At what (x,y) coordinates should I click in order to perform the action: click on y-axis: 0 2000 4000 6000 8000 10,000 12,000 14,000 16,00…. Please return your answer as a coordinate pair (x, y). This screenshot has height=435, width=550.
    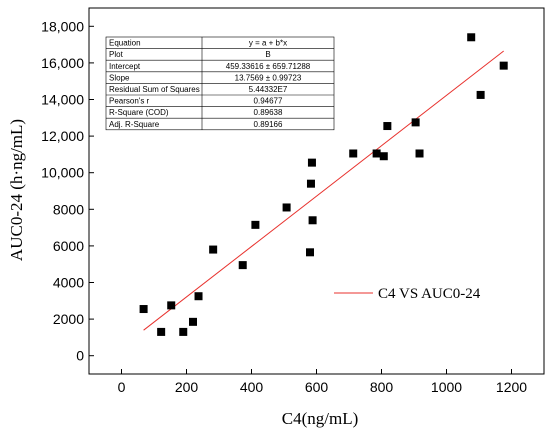
    Looking at the image, I should click on (67, 191).